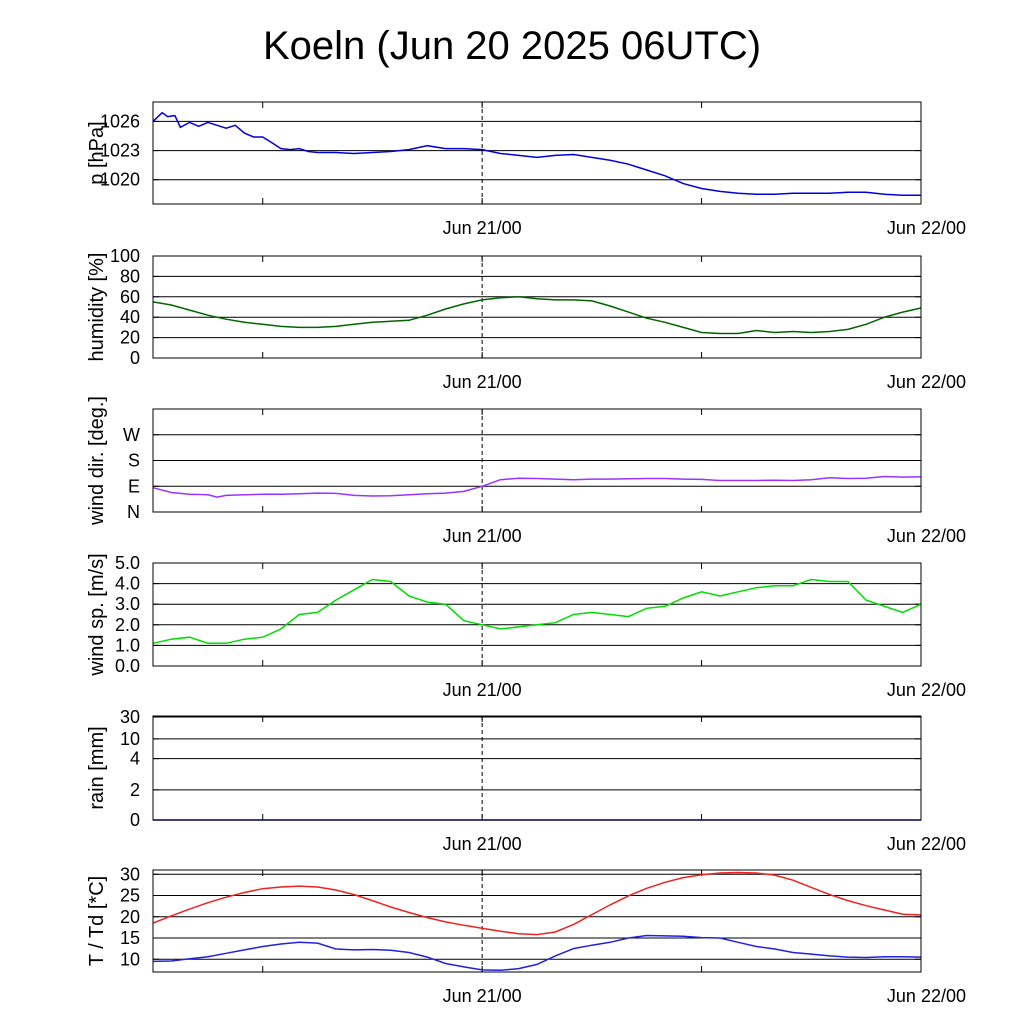 The image size is (1024, 1024). I want to click on y-tick-label: W, so click(131, 435).